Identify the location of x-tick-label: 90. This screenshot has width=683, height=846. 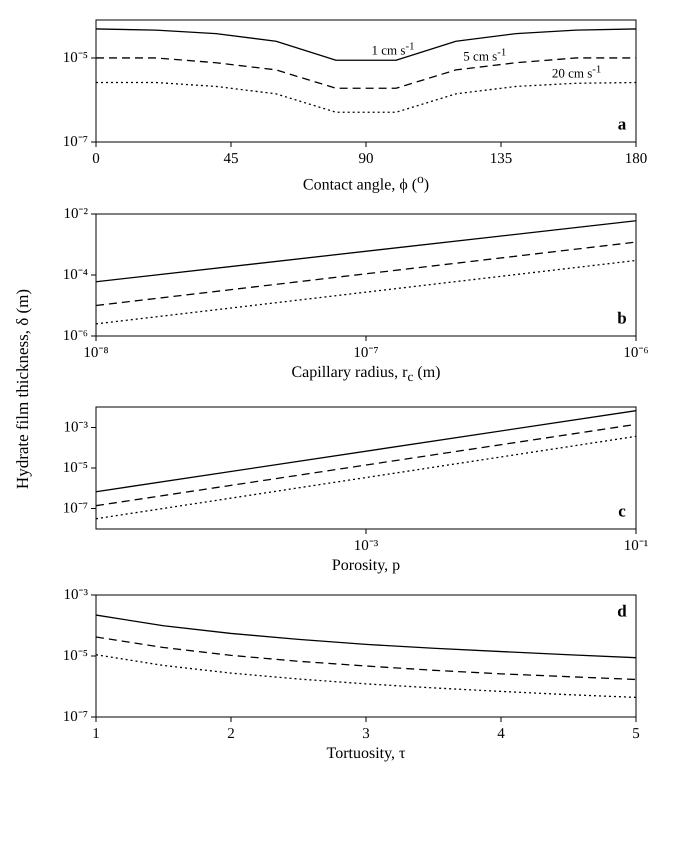
(366, 158).